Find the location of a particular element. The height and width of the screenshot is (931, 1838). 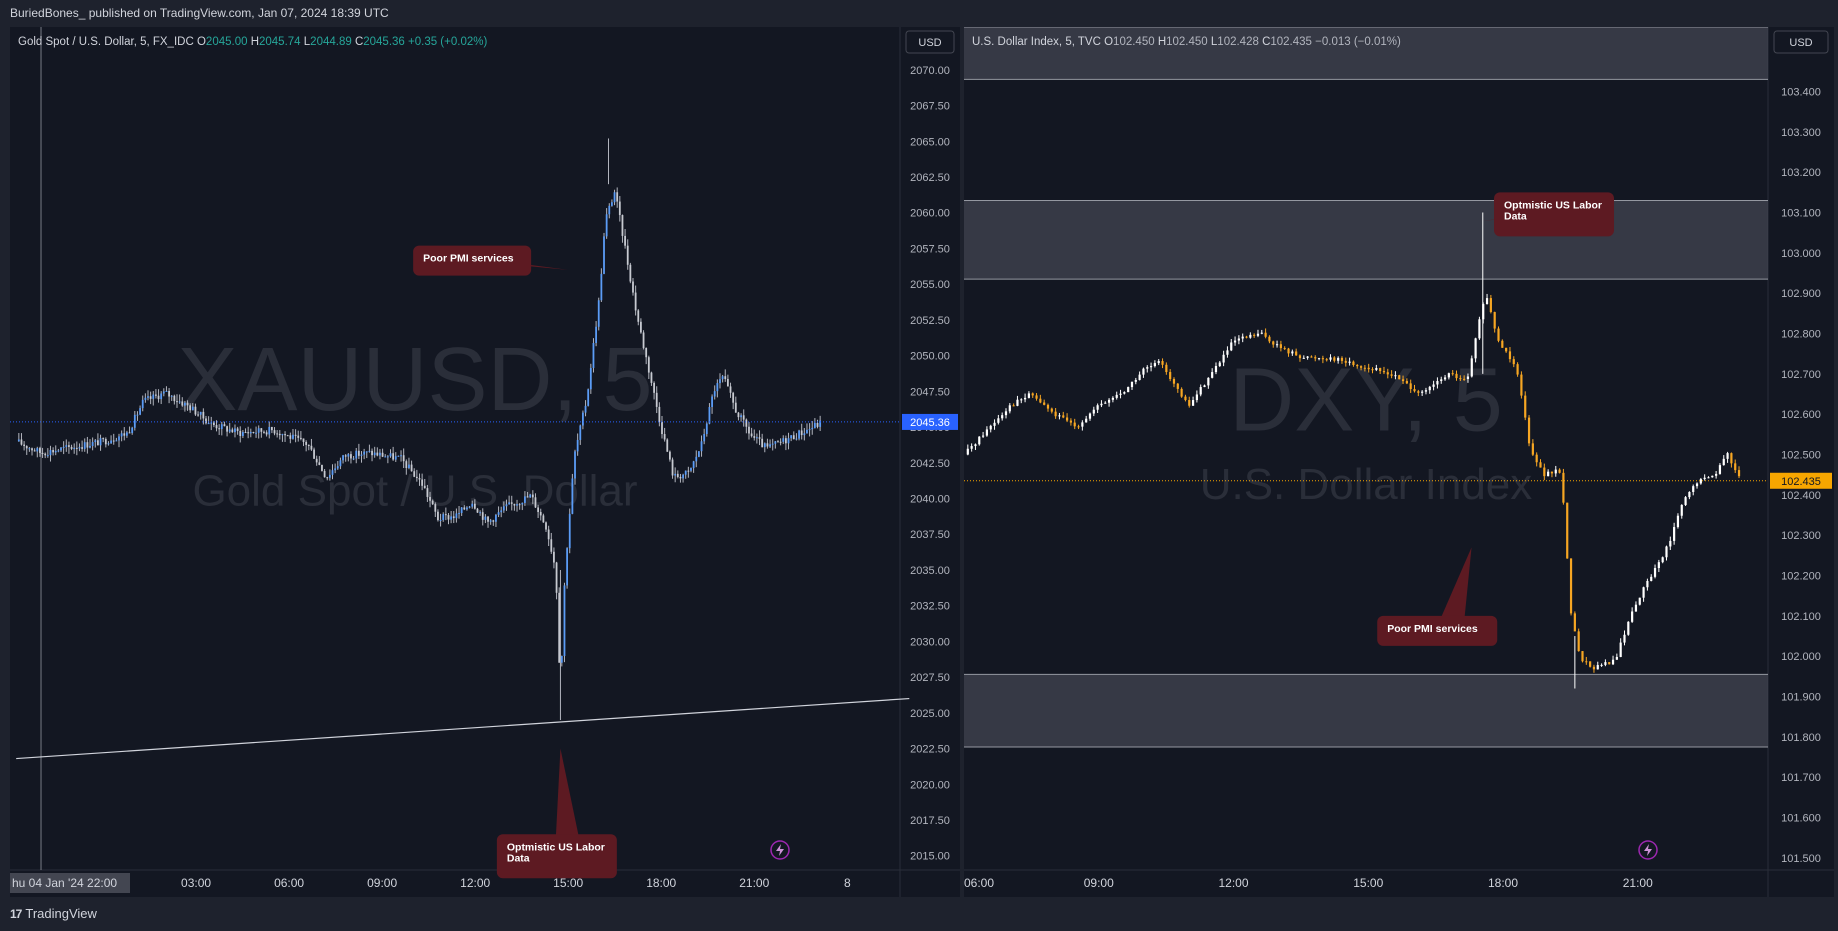

supply-demand-zone is located at coordinates (1366, 53).